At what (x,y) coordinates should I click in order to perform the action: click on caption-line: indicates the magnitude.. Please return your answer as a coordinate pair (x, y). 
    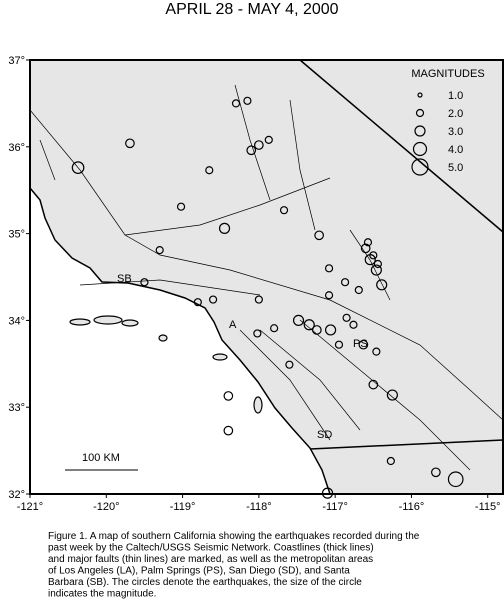
    Looking at the image, I should click on (102, 594).